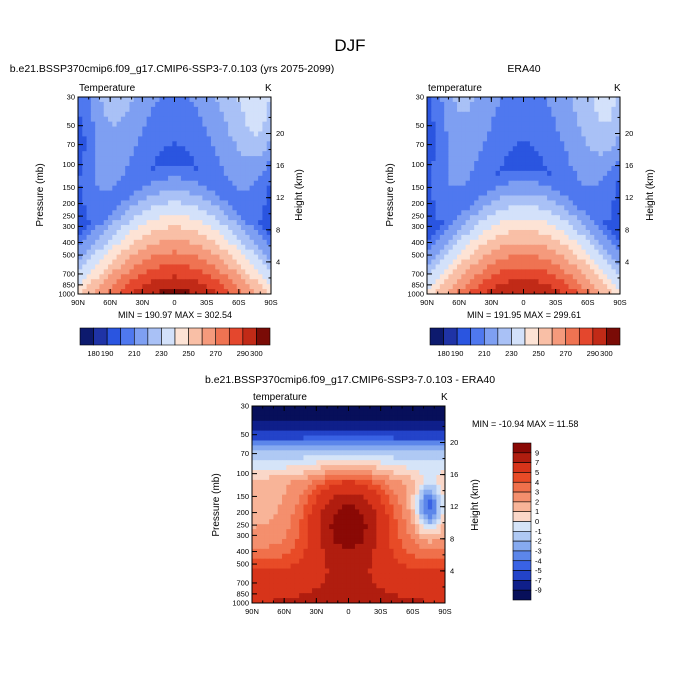 This screenshot has width=700, height=700. Describe the element at coordinates (390, 194) in the screenshot. I see `panel-obs-ylabel: Pressure (mb)` at that location.